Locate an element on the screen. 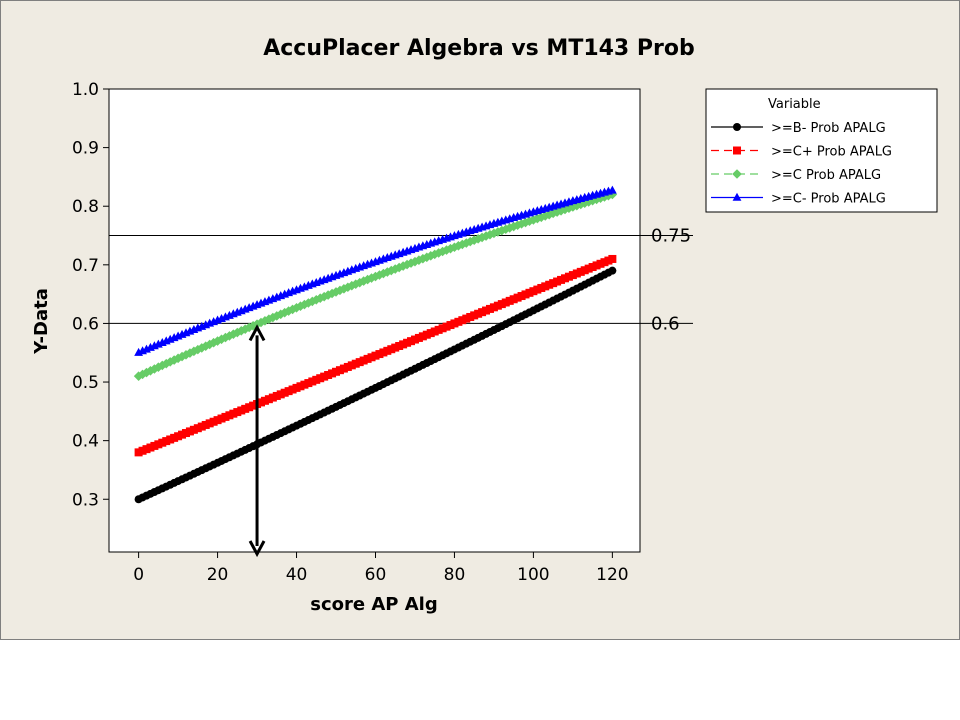 The image size is (960, 720). y-tick-label: 0.3 is located at coordinates (85, 500).